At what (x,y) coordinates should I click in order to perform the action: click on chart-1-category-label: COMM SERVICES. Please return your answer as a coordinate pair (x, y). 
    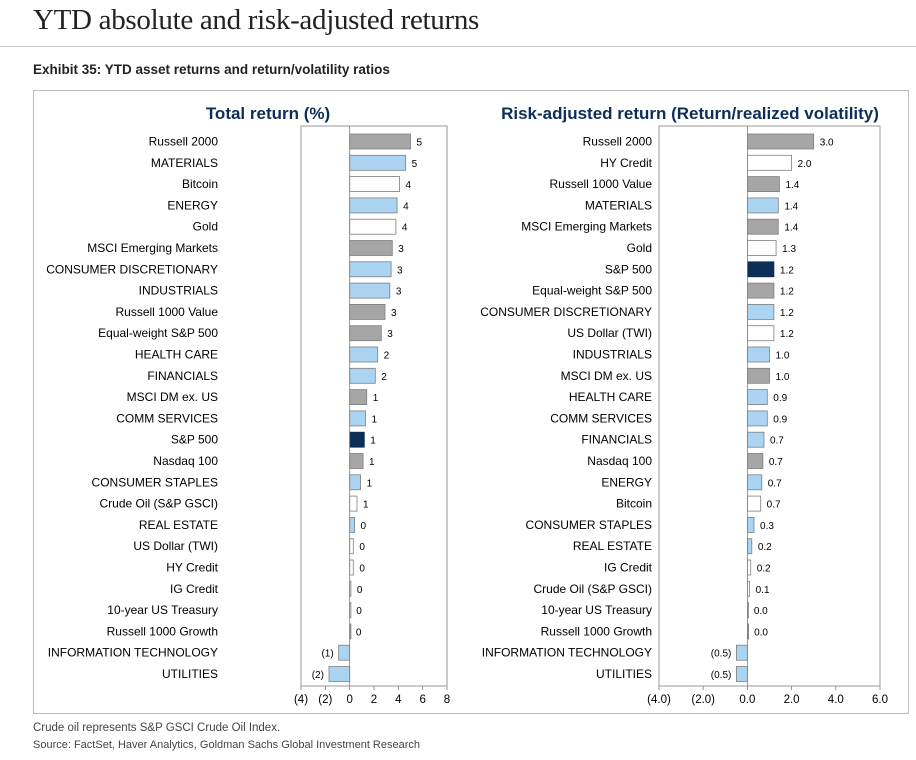
    Looking at the image, I should click on (167, 418).